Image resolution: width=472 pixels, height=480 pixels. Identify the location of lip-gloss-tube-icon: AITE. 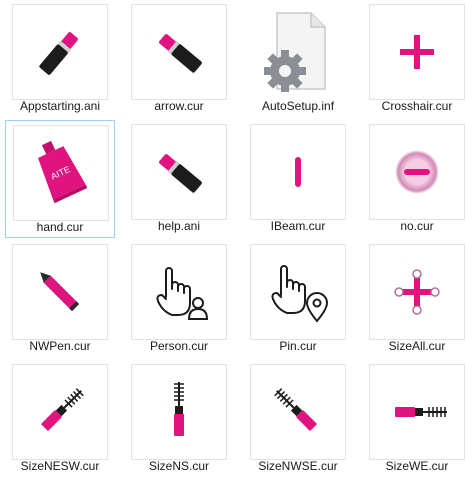
(63, 172).